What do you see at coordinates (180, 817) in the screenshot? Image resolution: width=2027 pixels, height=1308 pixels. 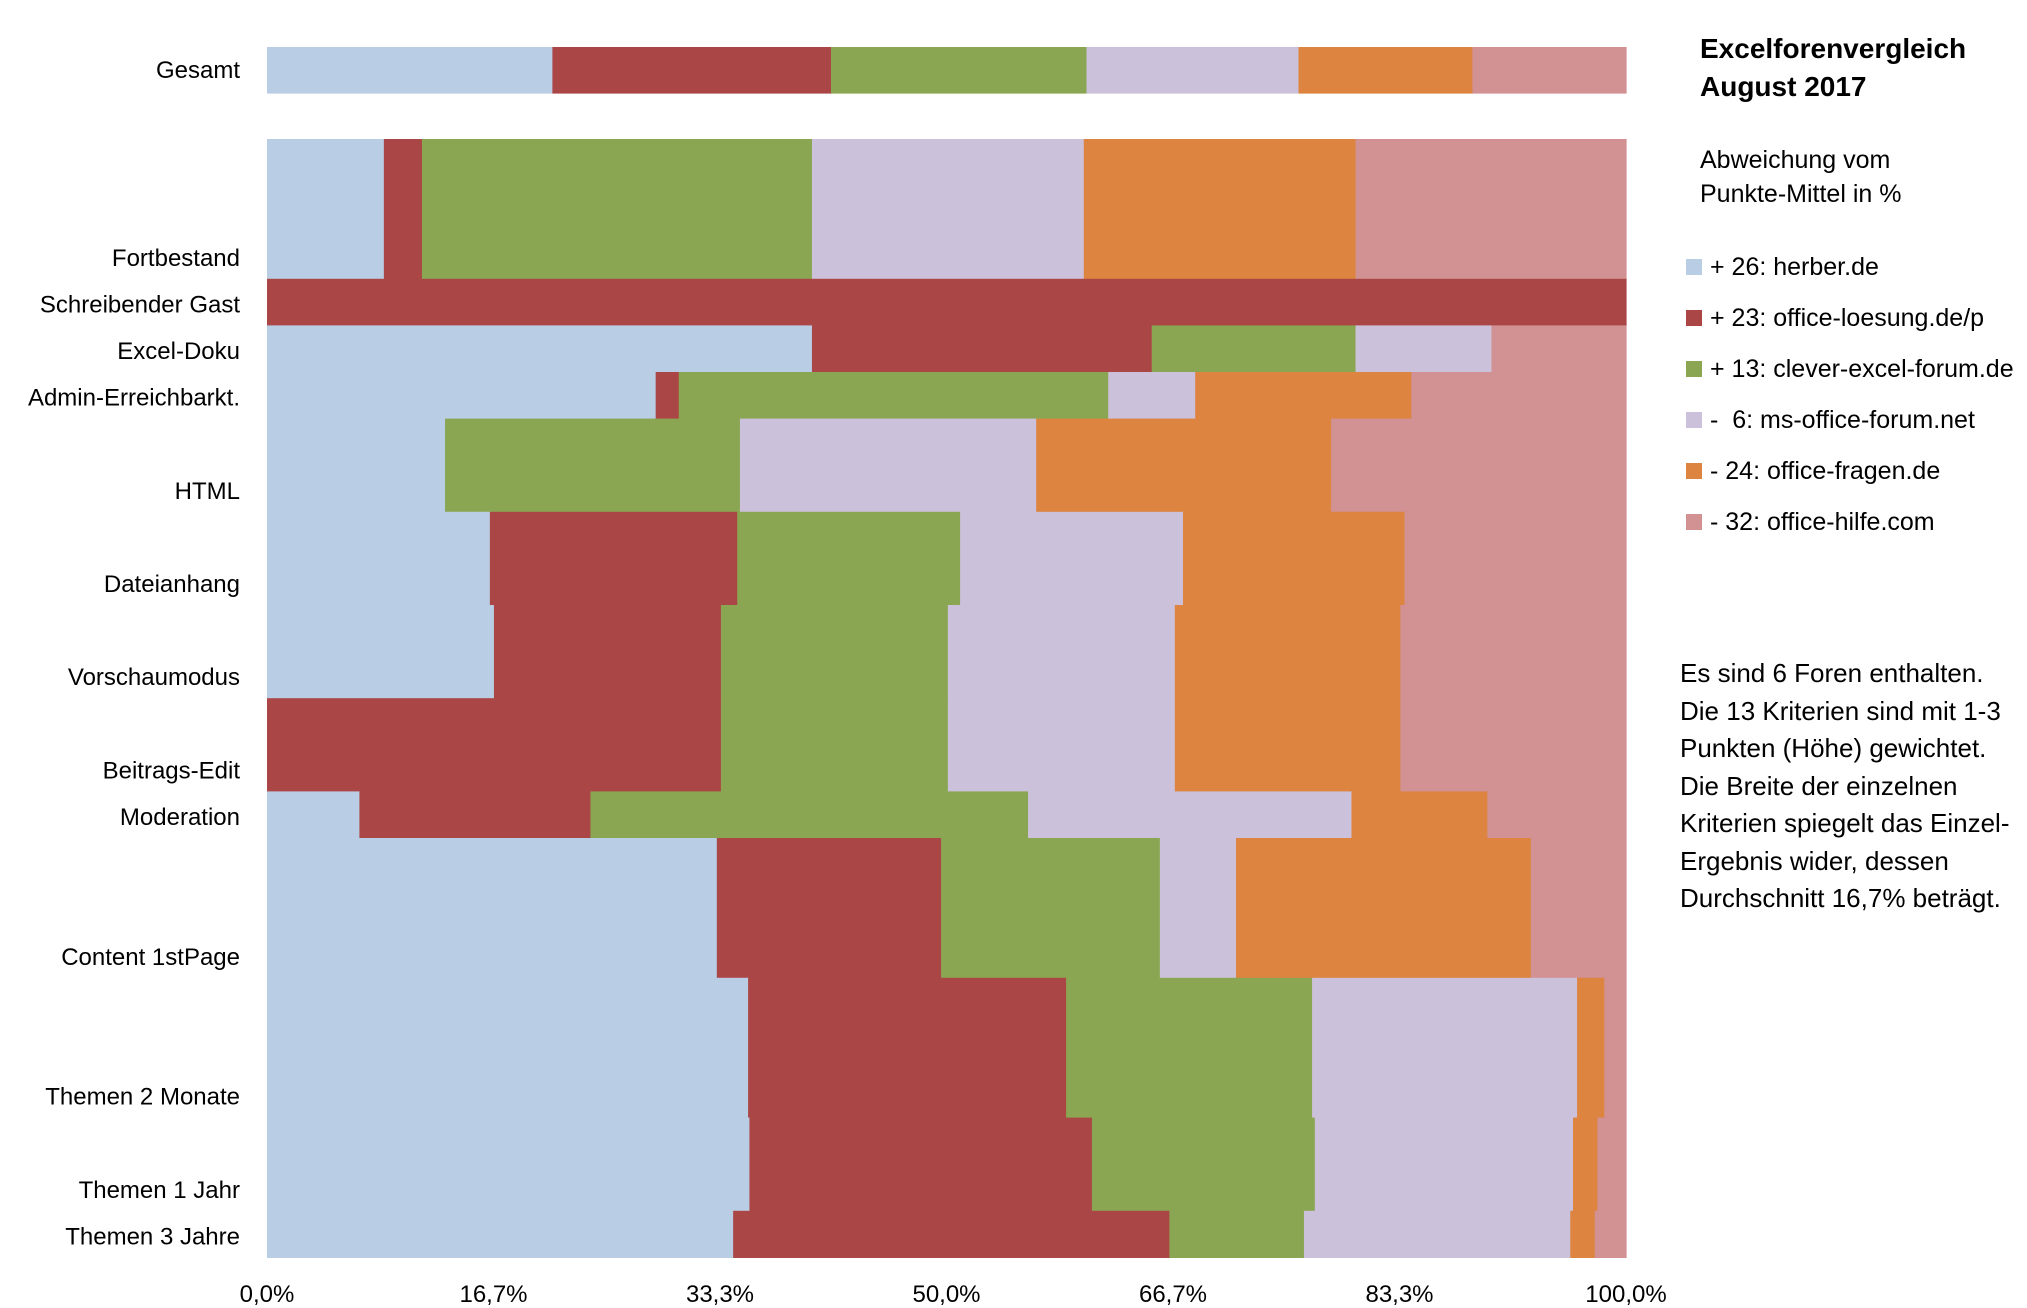 I see `row-label-moderation: Moderation` at bounding box center [180, 817].